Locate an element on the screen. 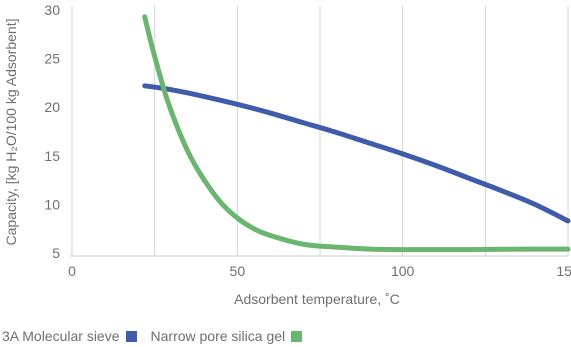 The height and width of the screenshot is (347, 571). y-tick-label-30: 30 is located at coordinates (52, 10).